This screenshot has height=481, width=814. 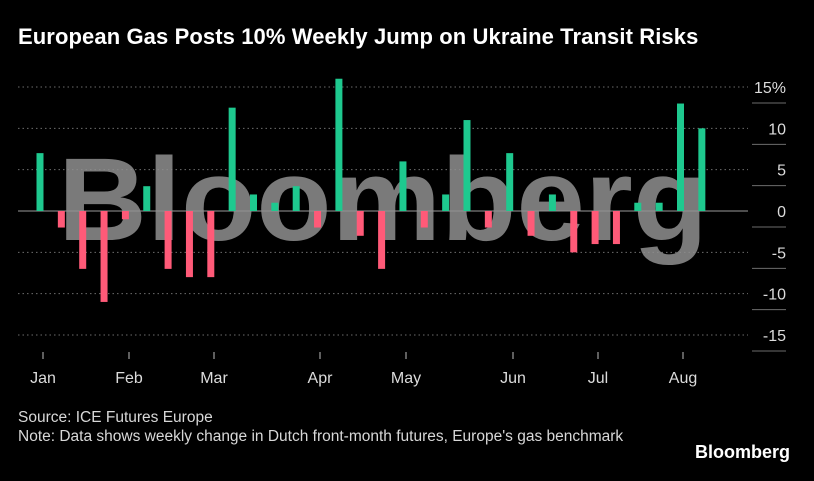 I want to click on source-note: Source: ICE Futures Europe, so click(x=115, y=417).